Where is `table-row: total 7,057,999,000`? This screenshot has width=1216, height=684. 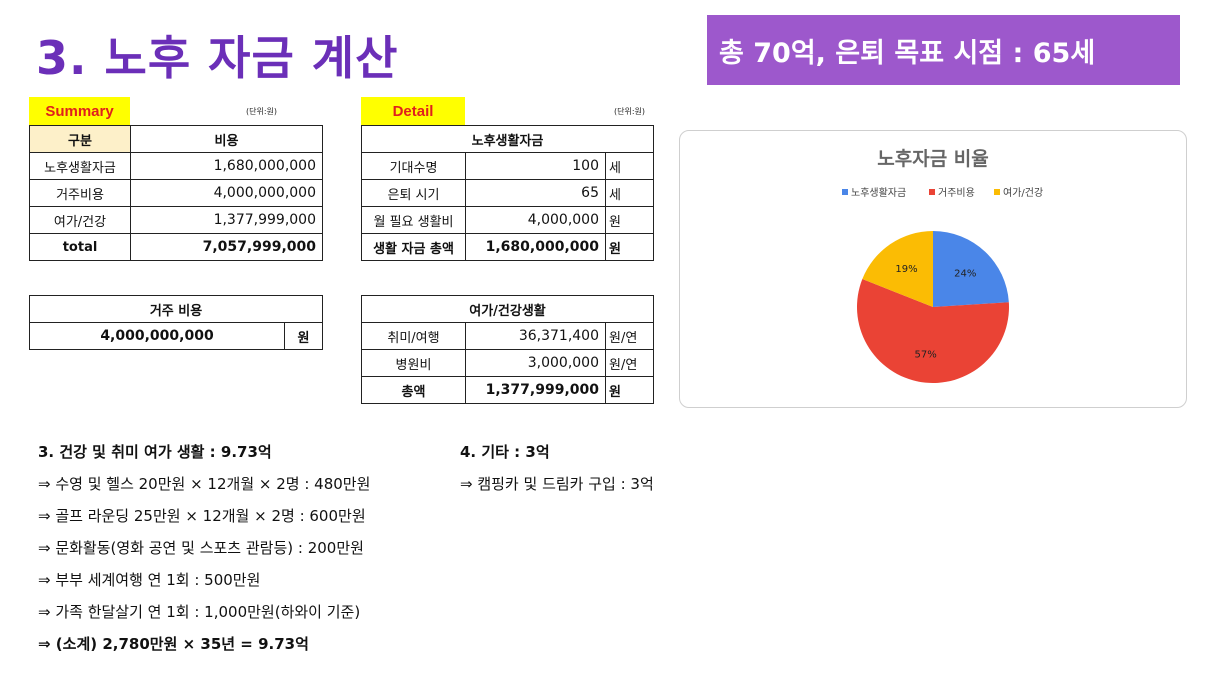 table-row: total 7,057,999,000 is located at coordinates (176, 247).